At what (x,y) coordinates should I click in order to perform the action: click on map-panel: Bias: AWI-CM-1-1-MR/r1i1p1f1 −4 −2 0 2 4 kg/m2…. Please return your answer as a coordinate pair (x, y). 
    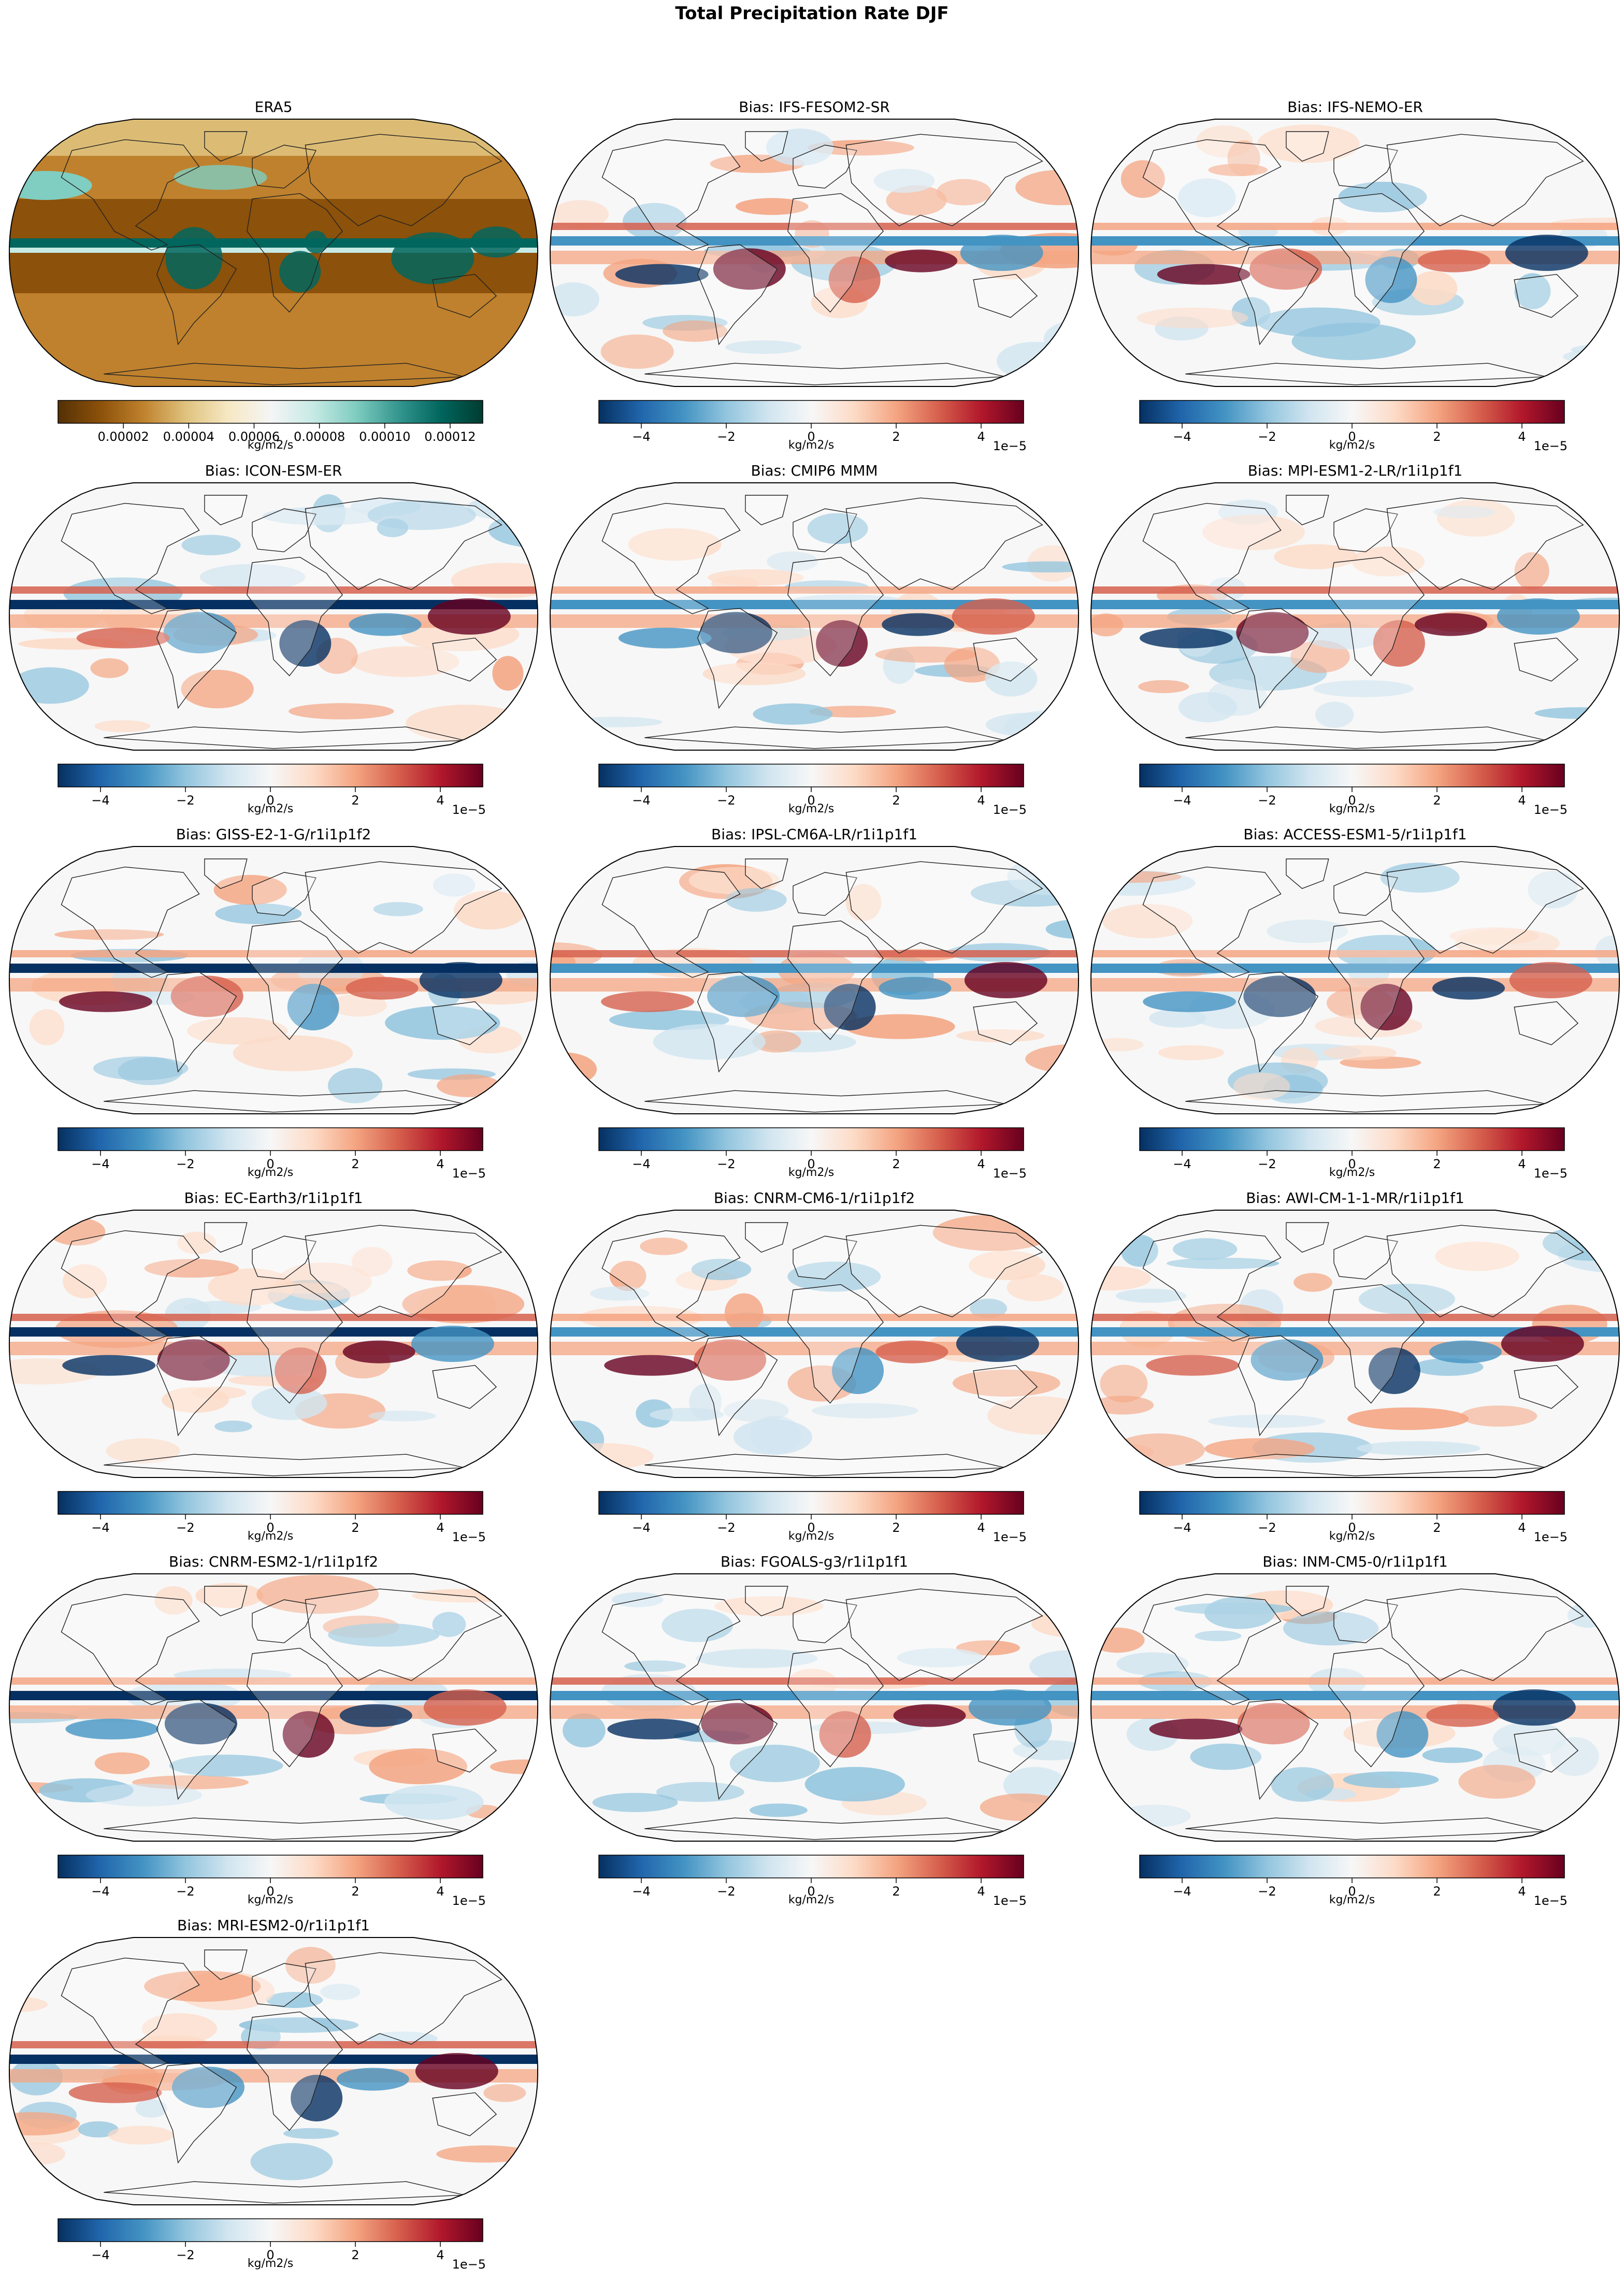
    Looking at the image, I should click on (1355, 1372).